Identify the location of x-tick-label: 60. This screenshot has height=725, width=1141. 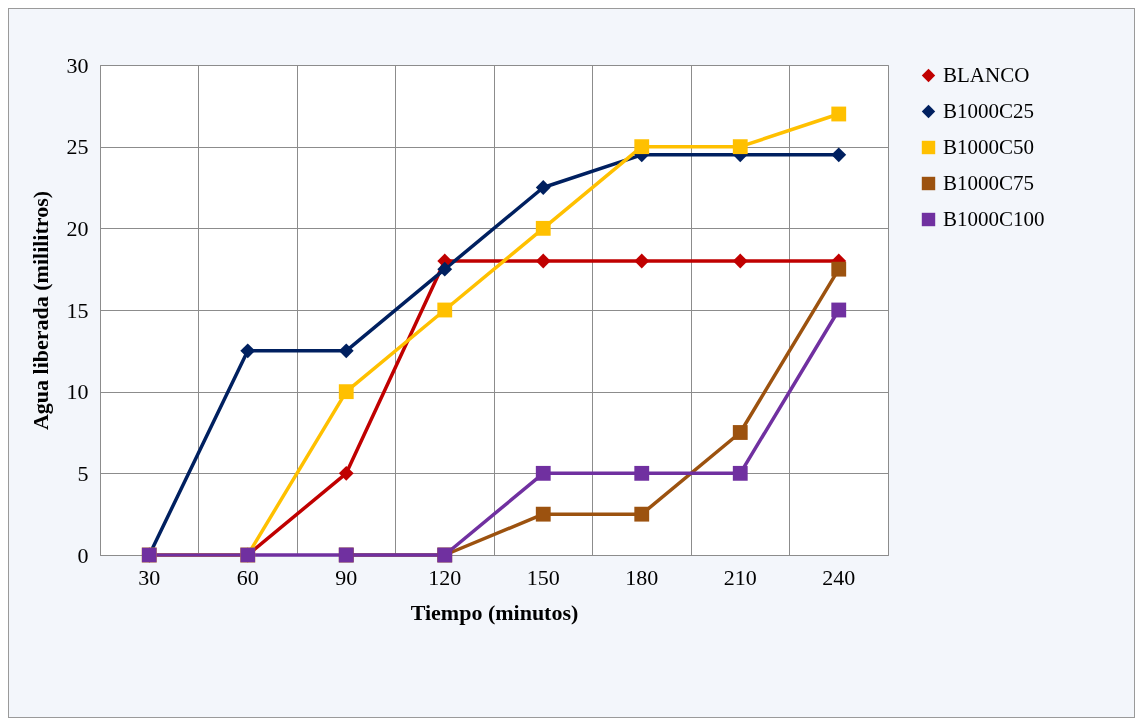
(247, 577).